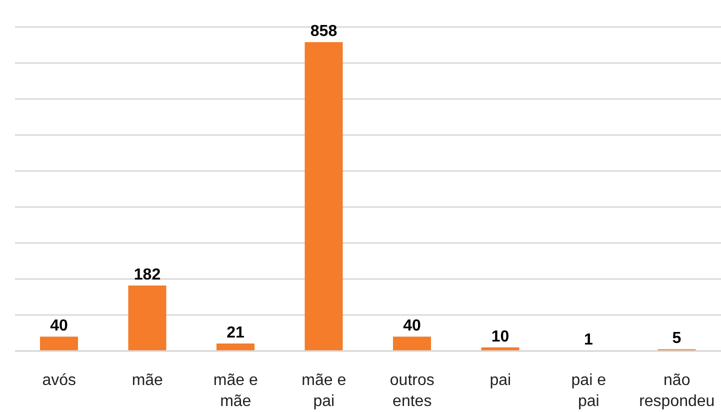  What do you see at coordinates (59, 380) in the screenshot?
I see `x-tick-label: avós` at bounding box center [59, 380].